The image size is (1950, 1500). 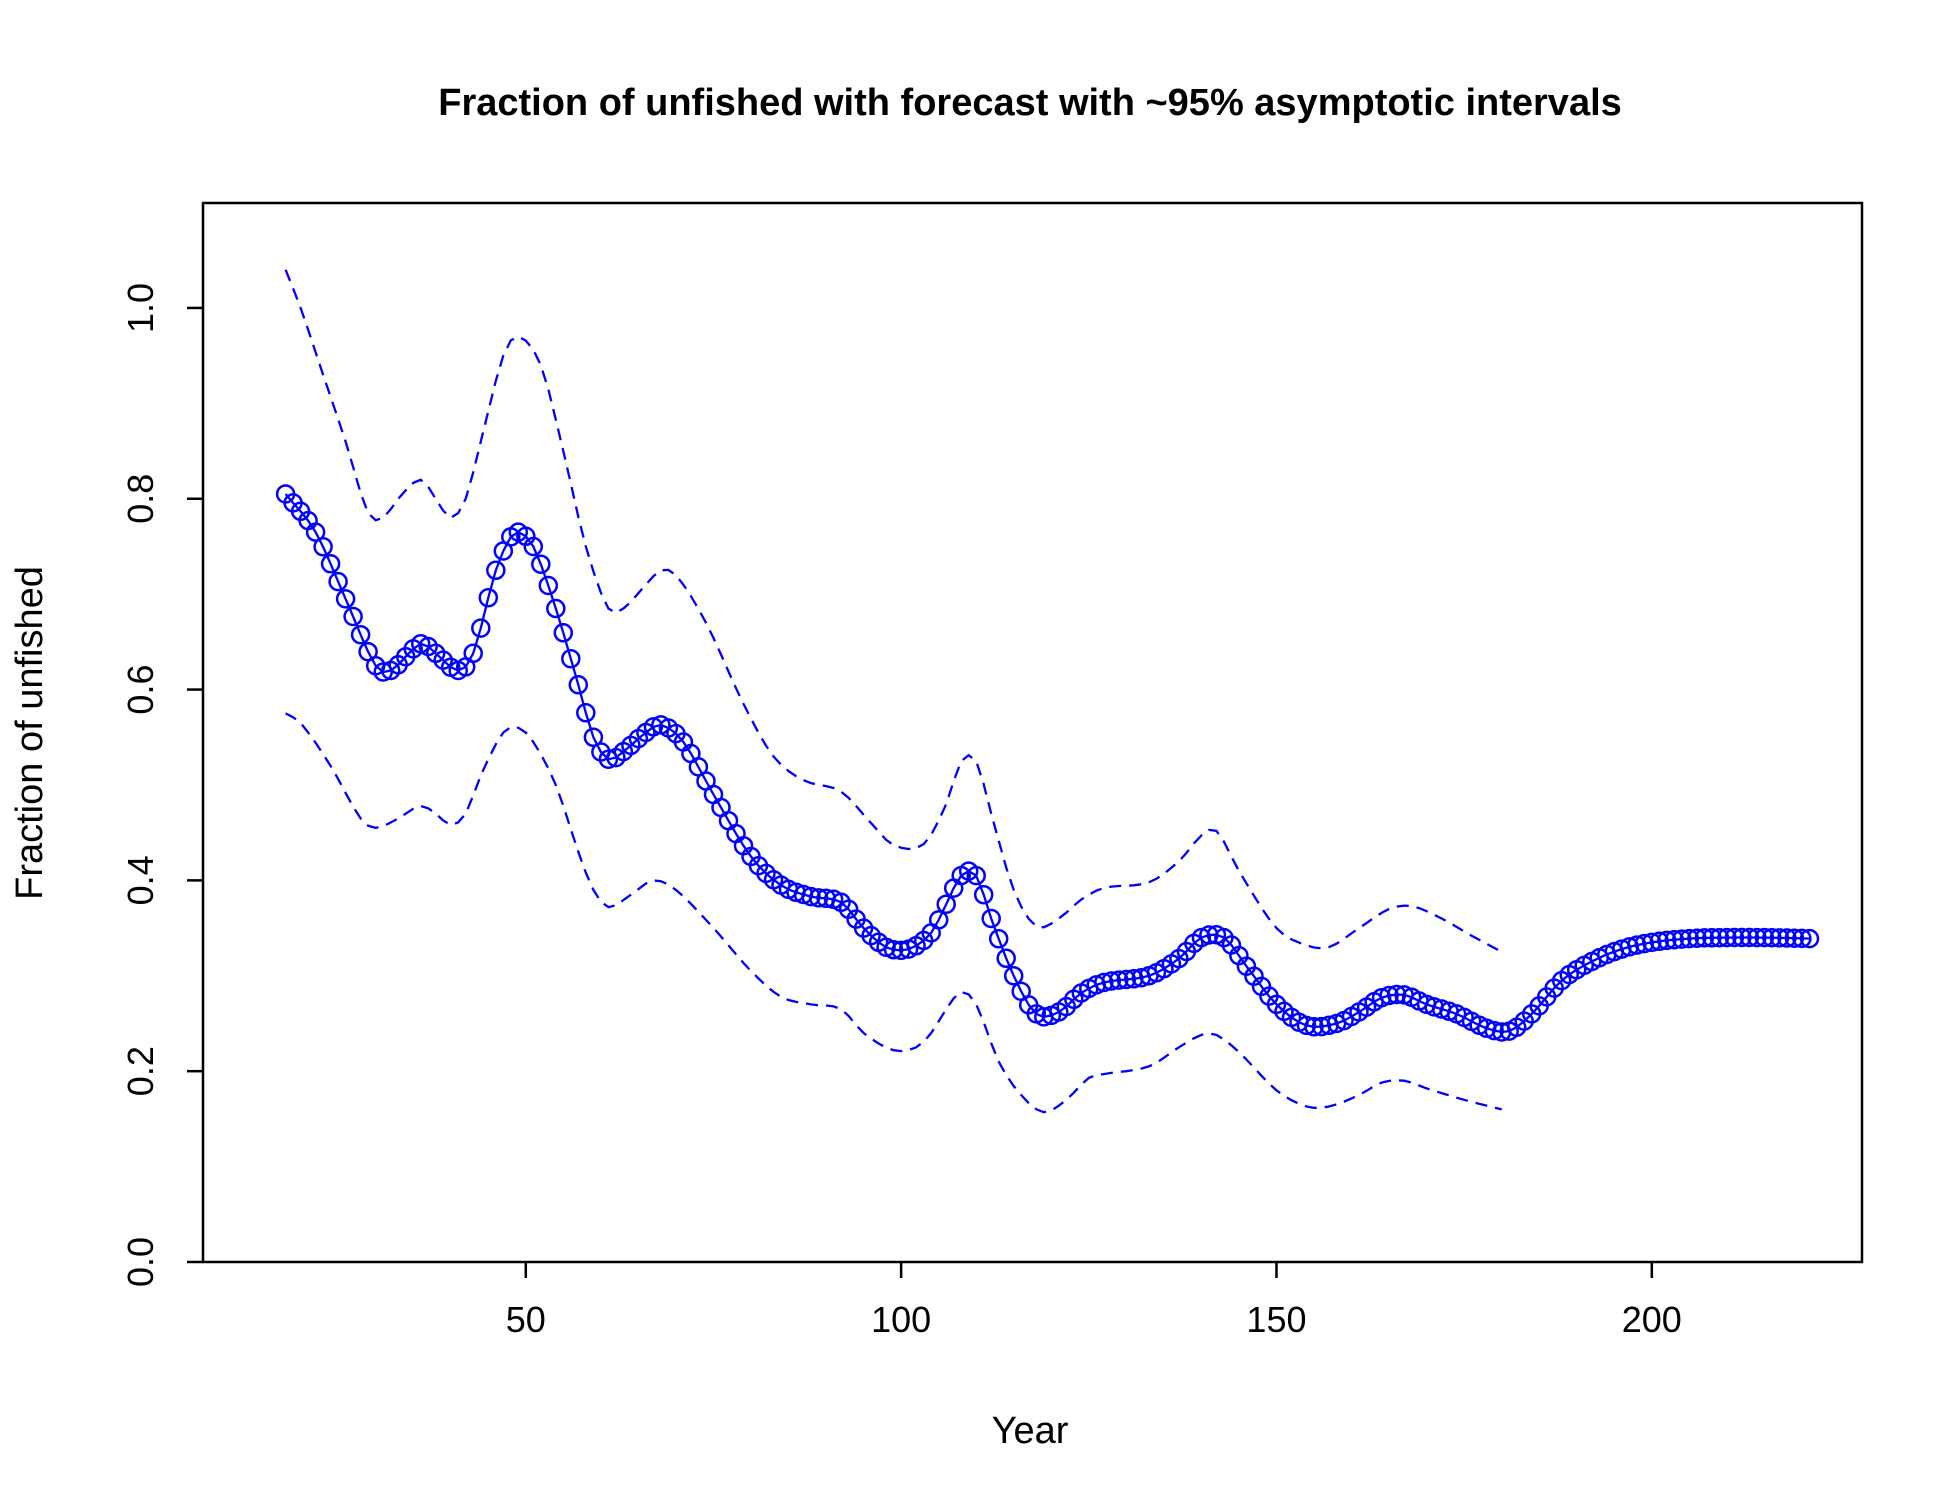 What do you see at coordinates (30, 733) in the screenshot?
I see `y-axis-label: Fraction of unfished` at bounding box center [30, 733].